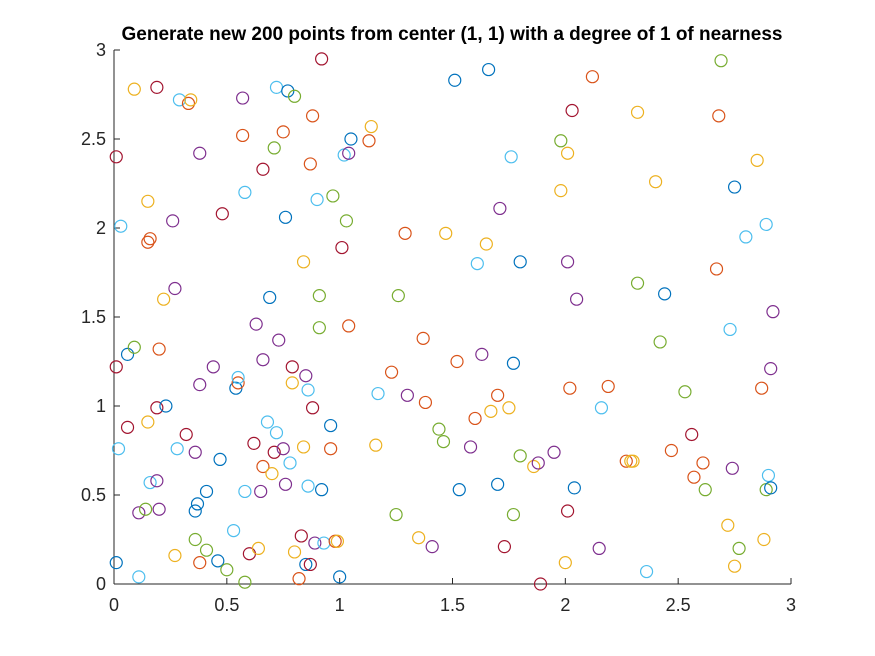  Describe the element at coordinates (101, 406) in the screenshot. I see `y-tick-label: 1` at that location.